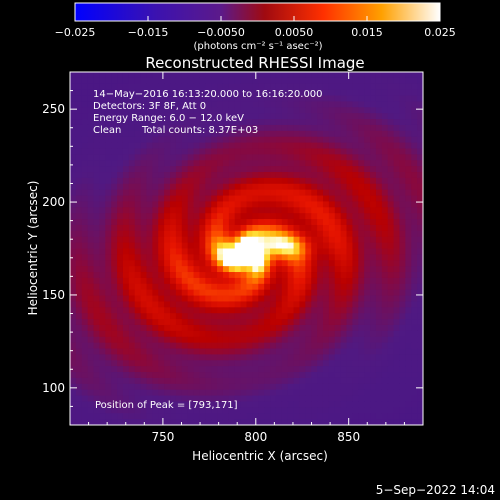 The image size is (500, 500). What do you see at coordinates (367, 32) in the screenshot?
I see `colorbar-tick-label: 0.015` at bounding box center [367, 32].